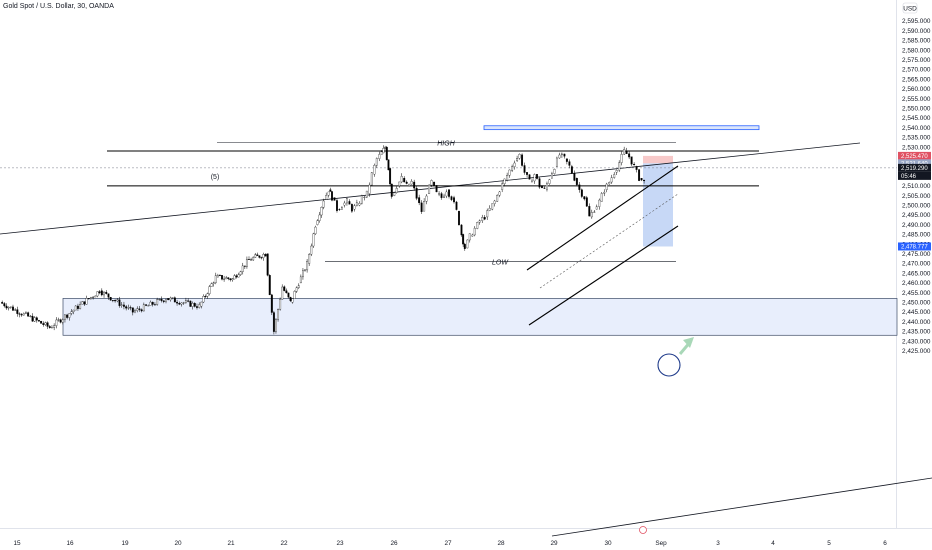  Describe the element at coordinates (450, 543) in the screenshot. I see `time-axis-ticks: 15 16 19 20 21 22 23 26 27 28 29 30 Sep 3 4 5 6` at that location.